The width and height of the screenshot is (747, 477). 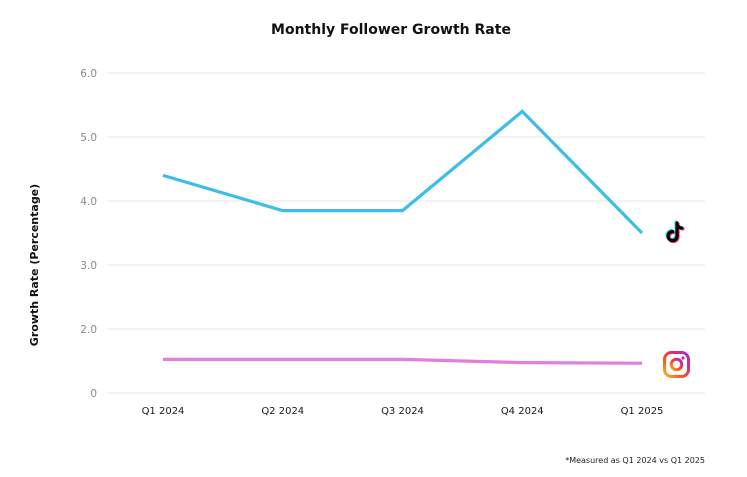 I want to click on x-tick-label: Q1 2025, so click(x=642, y=411).